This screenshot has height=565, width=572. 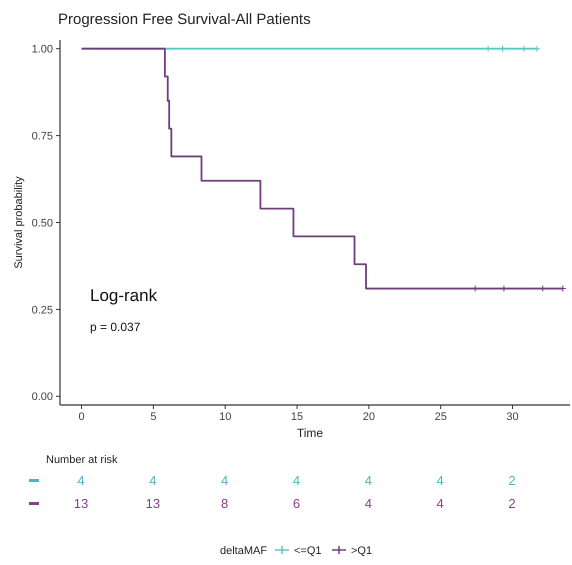 I want to click on x-tick-label: 0, so click(x=81, y=417).